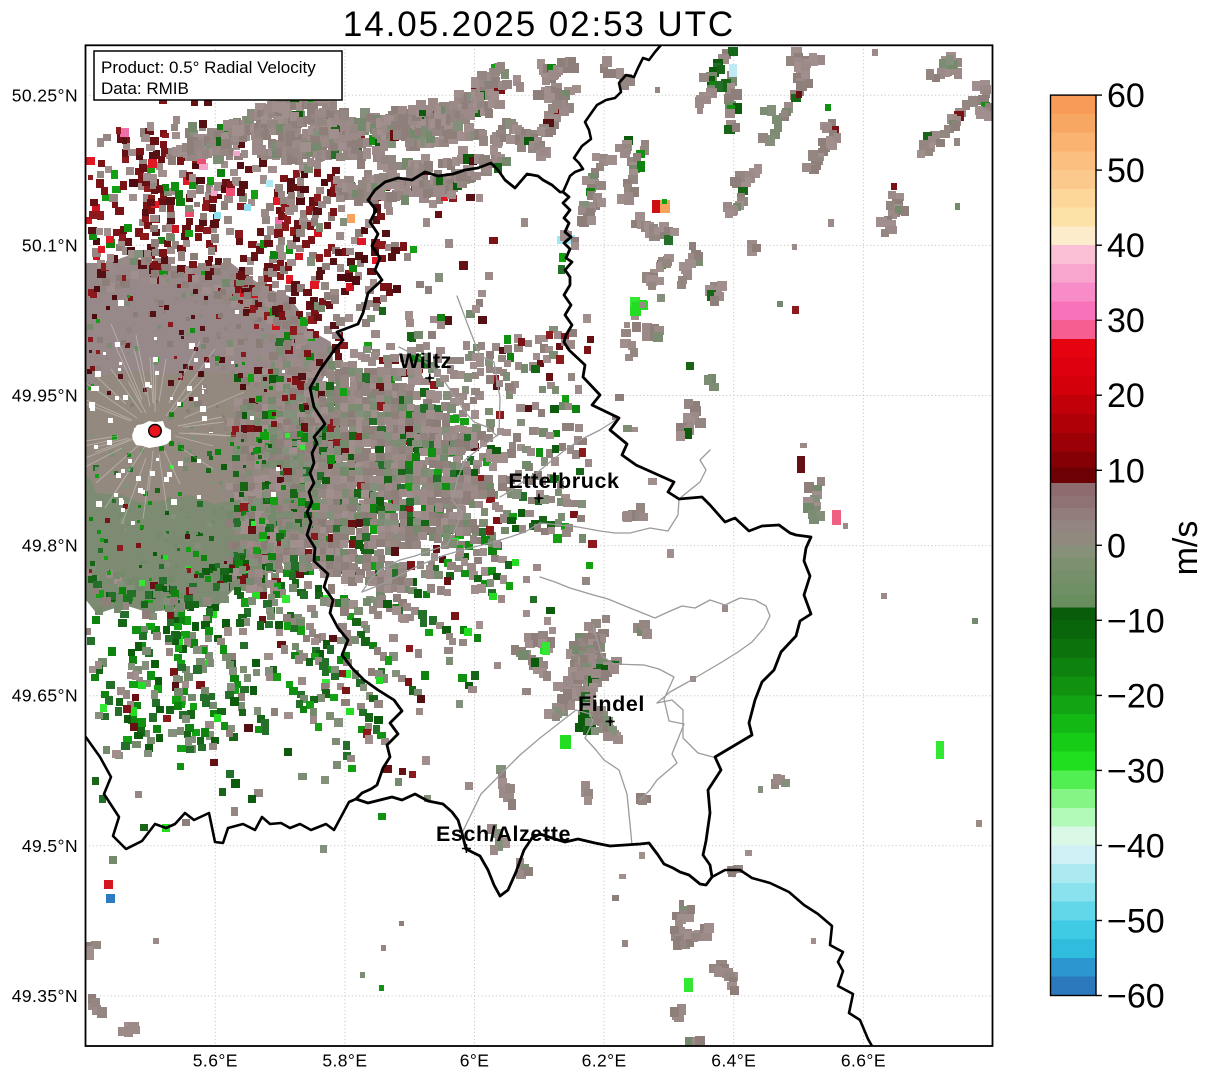 This screenshot has width=1207, height=1081. I want to click on svg-text: Findel, so click(611, 704).